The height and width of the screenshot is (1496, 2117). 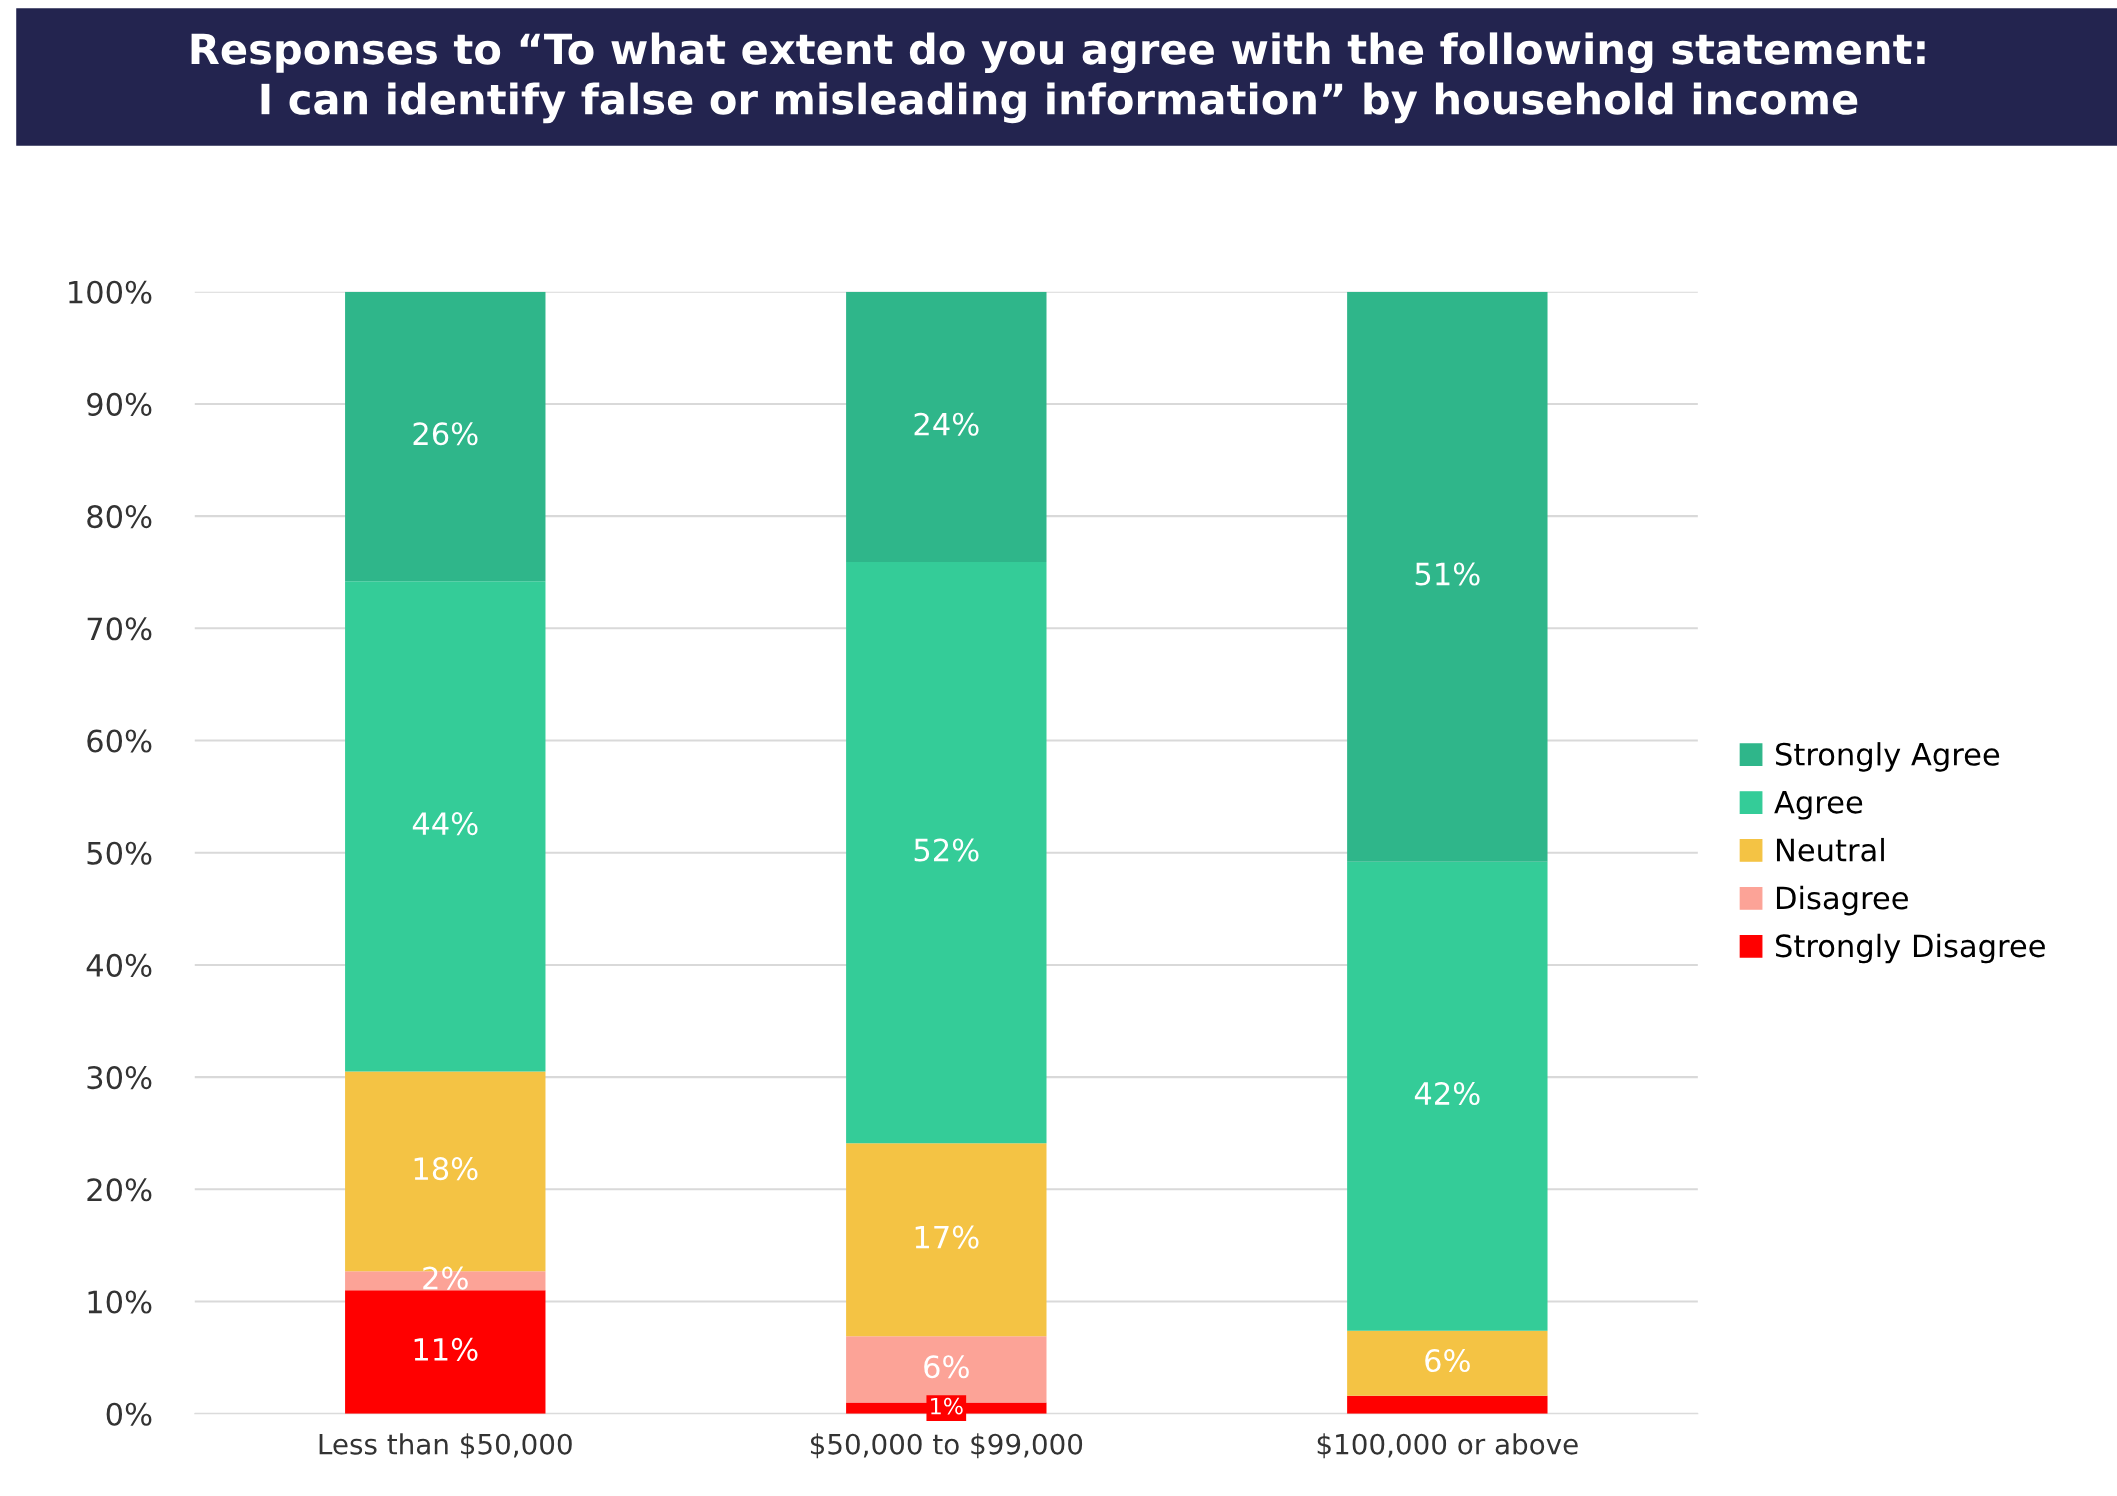 What do you see at coordinates (119, 965) in the screenshot?
I see `y-tick-label: 40%` at bounding box center [119, 965].